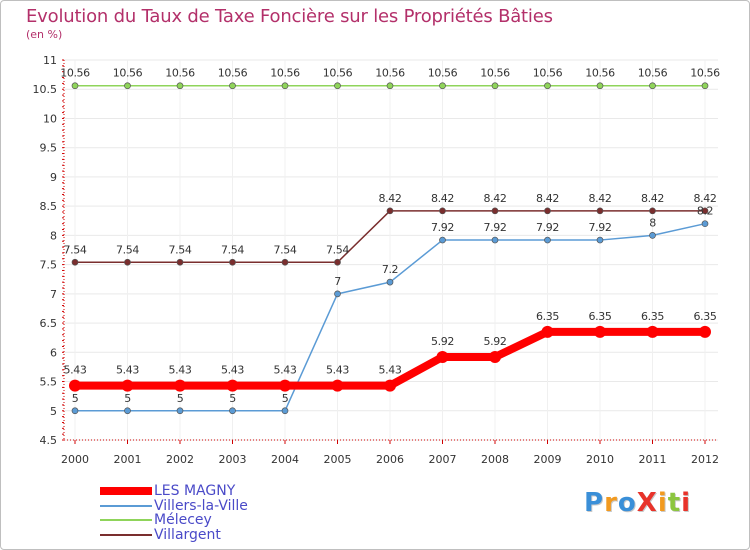 The width and height of the screenshot is (750, 550). What do you see at coordinates (174, 491) in the screenshot?
I see `legend-item-les-magny: LES MAGNY` at bounding box center [174, 491].